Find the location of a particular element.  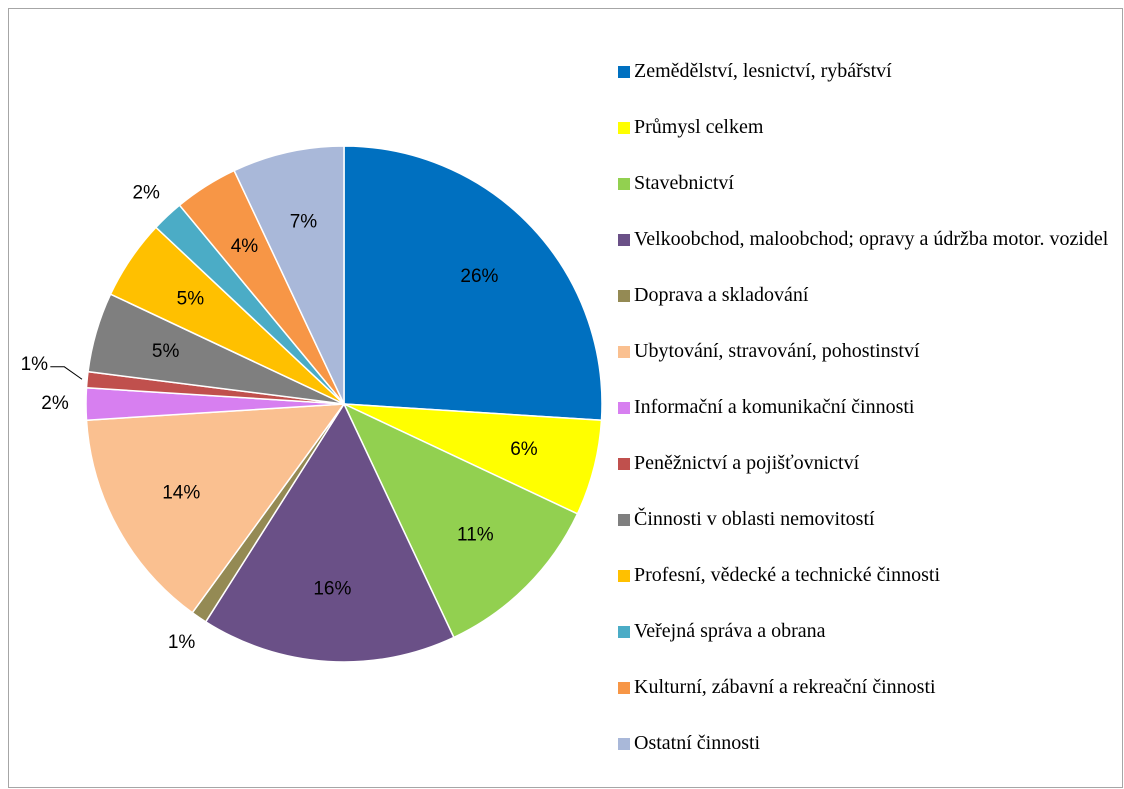

legend-item: Informační a komunikační činnosti is located at coordinates (868, 407).